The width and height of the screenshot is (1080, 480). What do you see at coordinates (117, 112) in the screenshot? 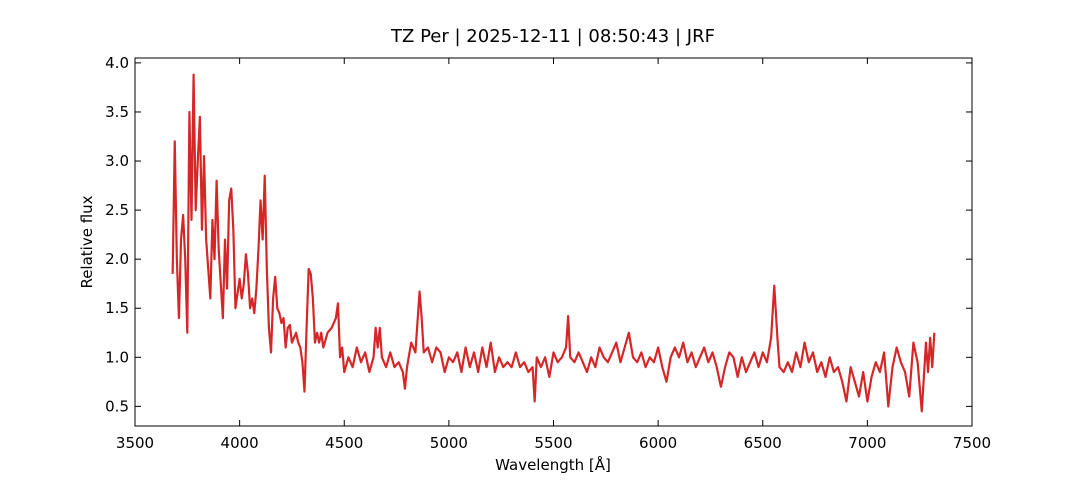
I see `y-tick-label: 3.5` at bounding box center [117, 112].